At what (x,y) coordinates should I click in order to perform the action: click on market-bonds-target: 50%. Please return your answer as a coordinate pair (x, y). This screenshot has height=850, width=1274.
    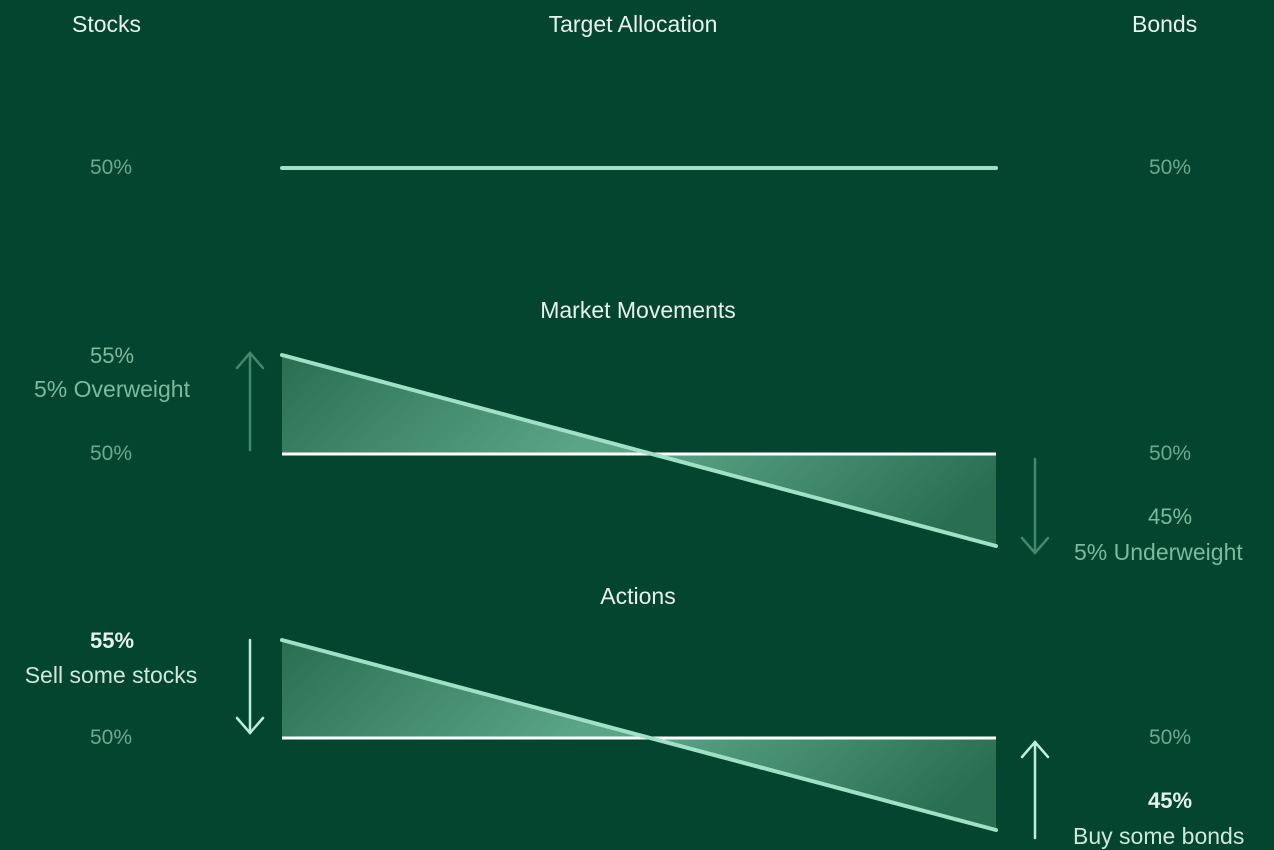
    Looking at the image, I should click on (1170, 453).